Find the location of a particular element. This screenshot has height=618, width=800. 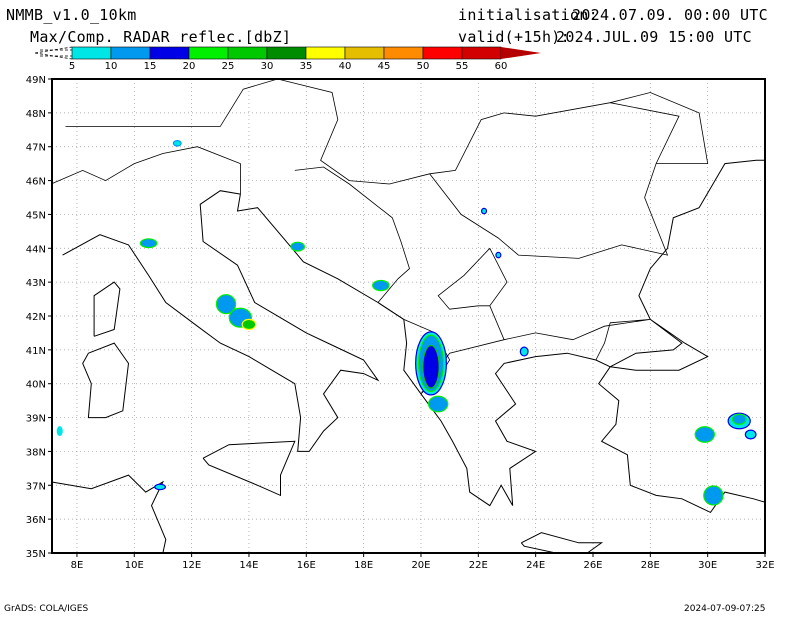

central-europe-border is located at coordinates (285, 131).